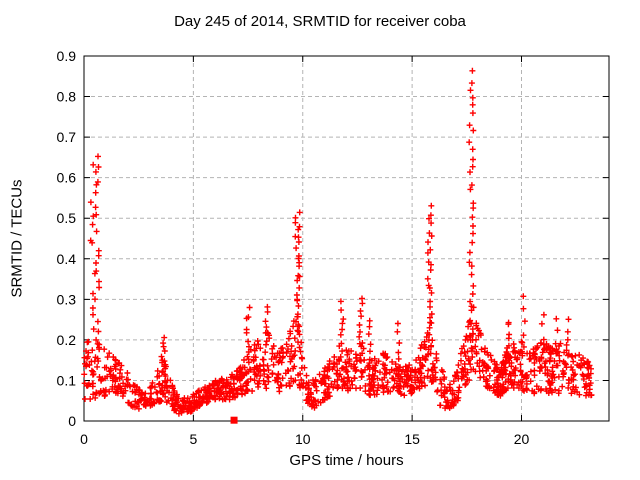 This screenshot has height=480, width=640. What do you see at coordinates (72, 421) in the screenshot?
I see `y-tick-label: 0` at bounding box center [72, 421].